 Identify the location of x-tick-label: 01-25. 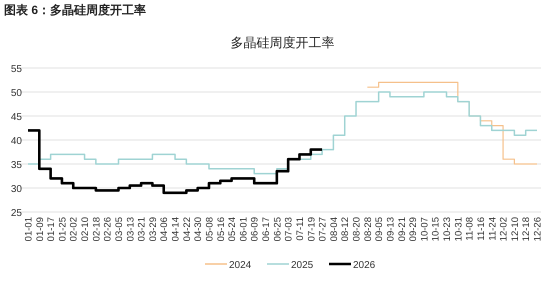
(62, 229).